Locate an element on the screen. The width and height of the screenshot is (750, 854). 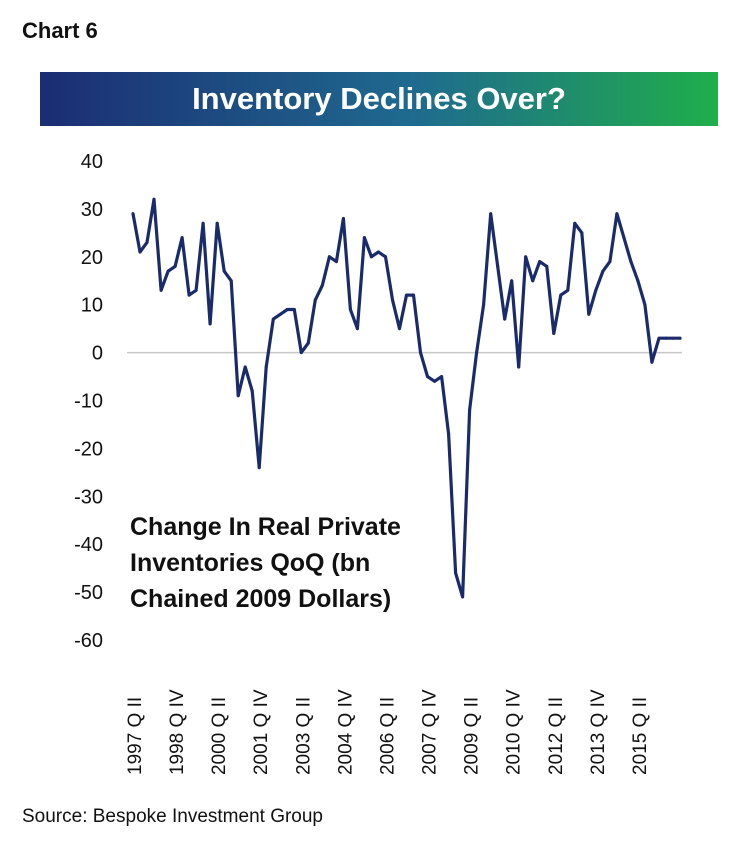
y-tick-label: 10 is located at coordinates (92, 306).